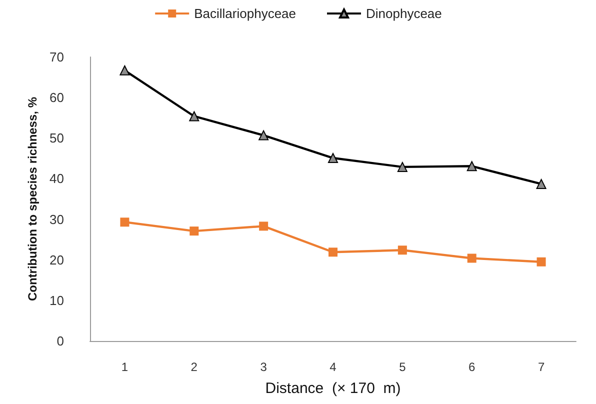 The image size is (596, 404). I want to click on x-tick-label: 2, so click(194, 367).